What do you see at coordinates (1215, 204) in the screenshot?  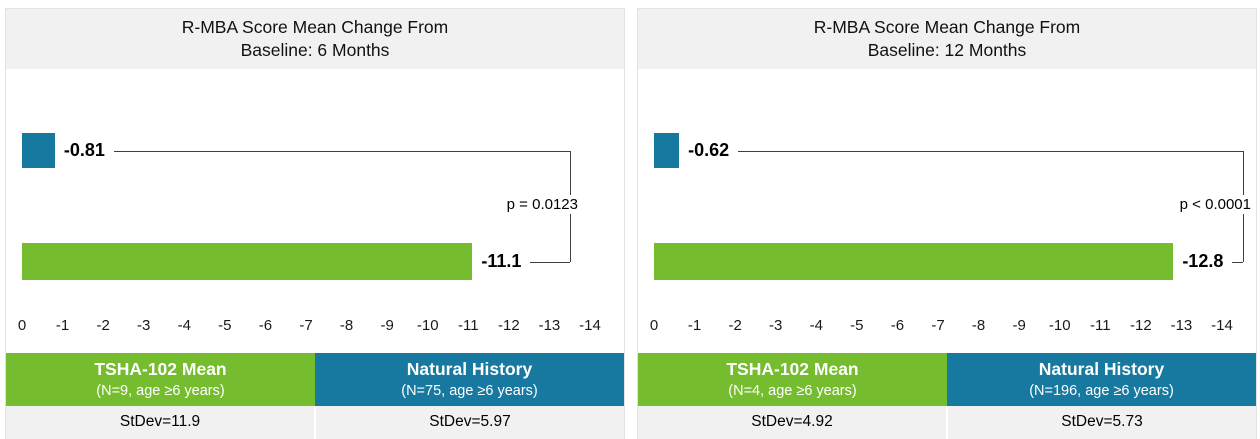 I see `p-value-label: p < 0.0001` at bounding box center [1215, 204].